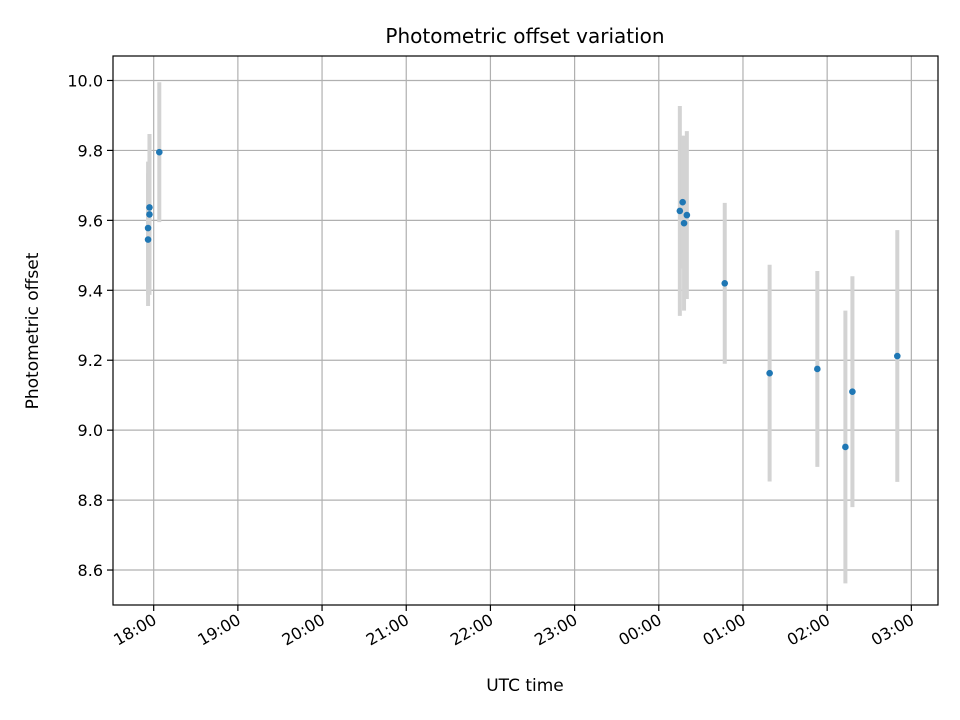 The height and width of the screenshot is (720, 960). I want to click on y-tick-label: 9.4, so click(90, 290).